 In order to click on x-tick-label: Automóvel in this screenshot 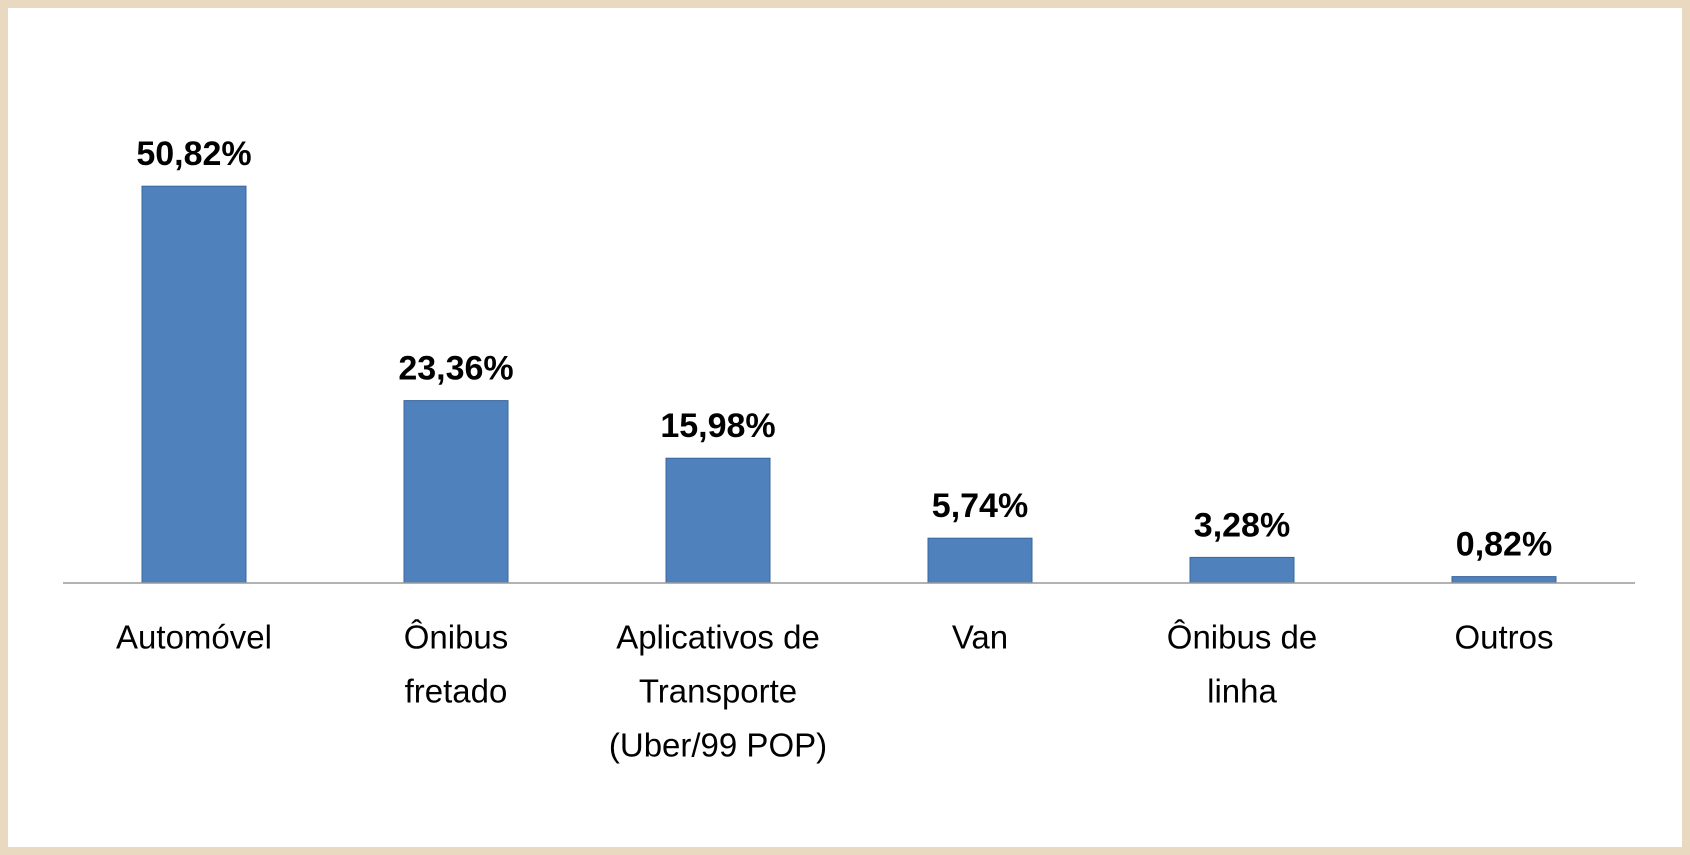, I will do `click(194, 637)`.